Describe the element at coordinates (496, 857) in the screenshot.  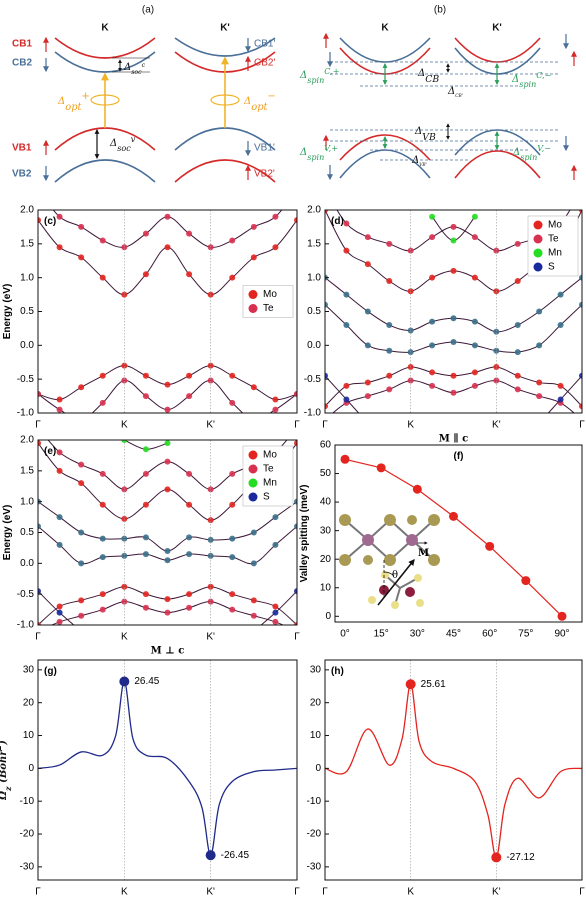
I see `extreme-point` at that location.